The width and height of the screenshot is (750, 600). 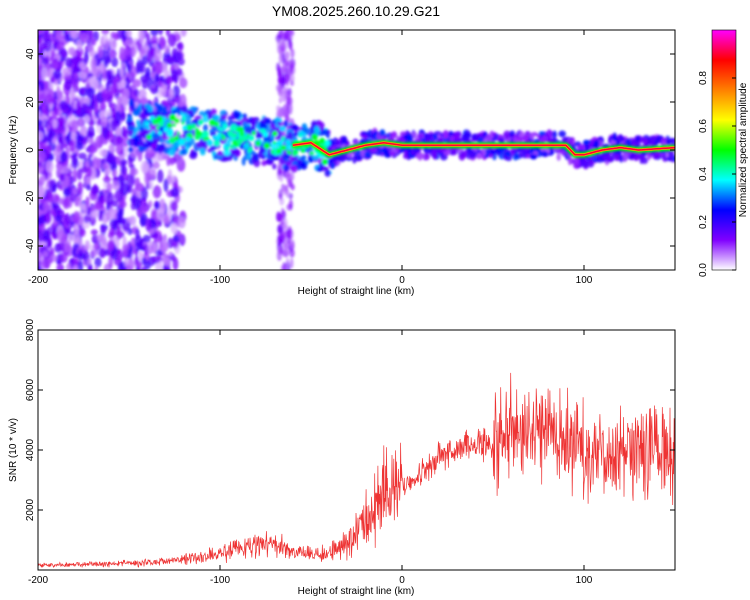 What do you see at coordinates (30, 389) in the screenshot?
I see `y-tick-label: 6000` at bounding box center [30, 389].